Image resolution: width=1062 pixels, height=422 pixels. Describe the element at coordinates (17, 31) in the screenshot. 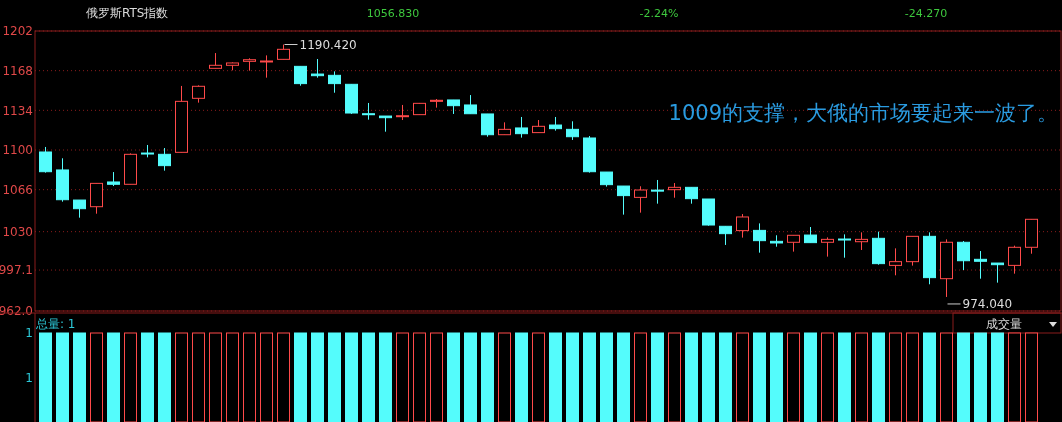

I see `y-tick-label: 1202` at that location.